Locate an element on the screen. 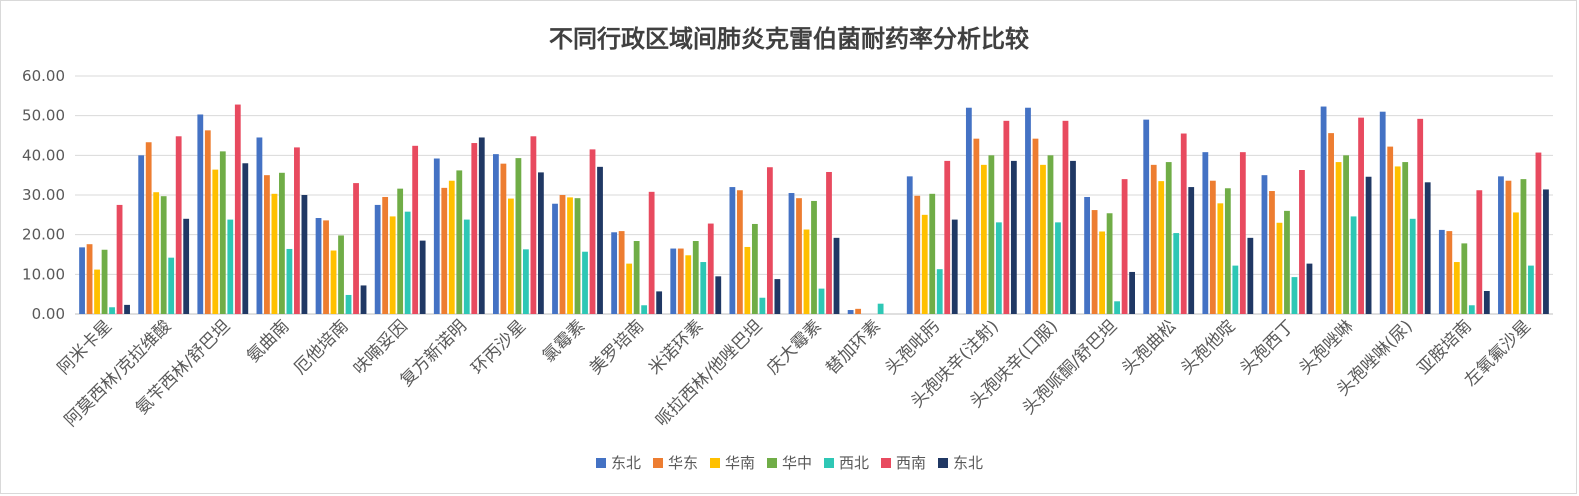 This screenshot has width=1579, height=496. y-tick-label: 0.00 is located at coordinates (48, 314).